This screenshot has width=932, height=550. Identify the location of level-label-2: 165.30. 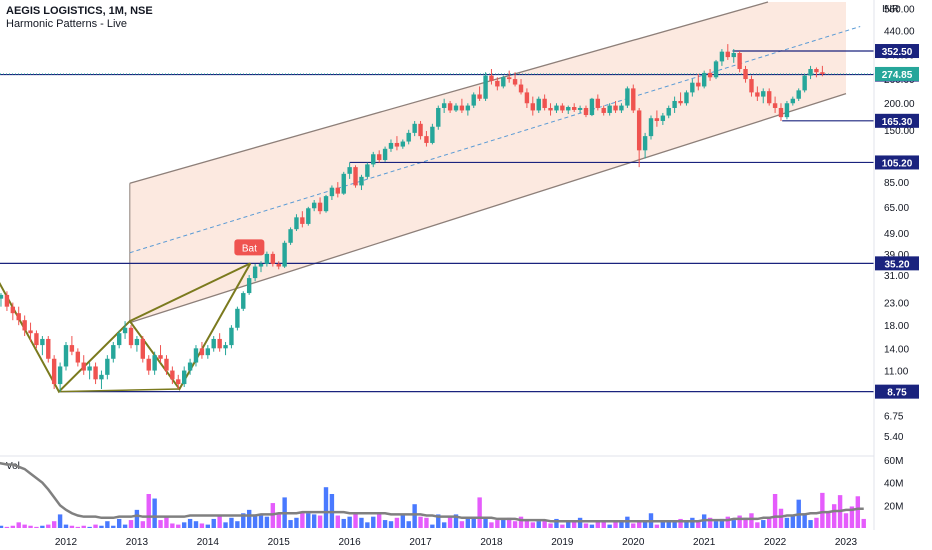
(897, 122).